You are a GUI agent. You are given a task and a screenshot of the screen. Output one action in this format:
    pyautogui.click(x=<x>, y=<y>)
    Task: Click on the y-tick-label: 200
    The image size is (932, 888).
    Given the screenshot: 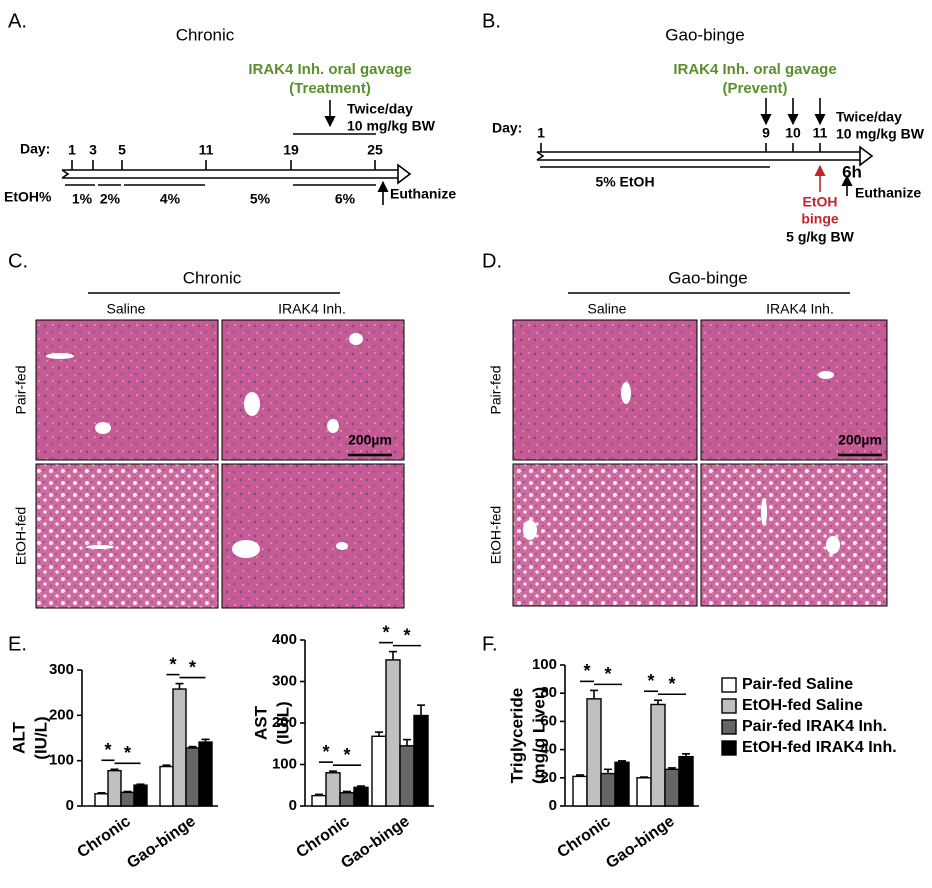 What is the action you would take?
    pyautogui.click(x=61, y=714)
    